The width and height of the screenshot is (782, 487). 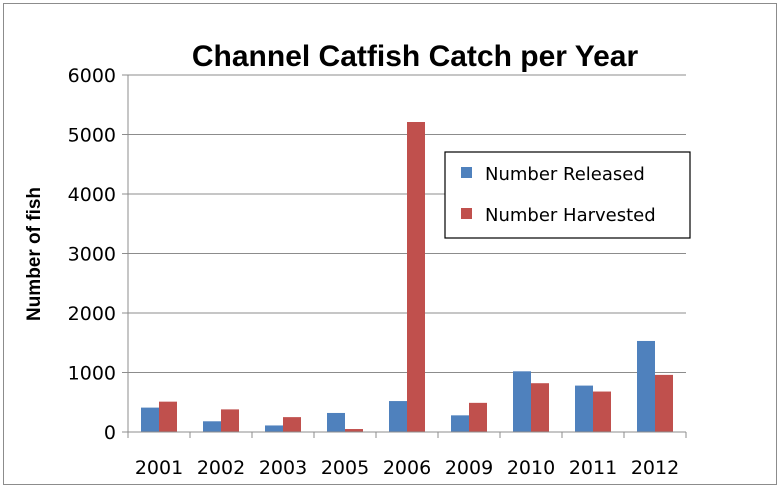 I want to click on x-tick-label: 2001, so click(x=159, y=468).